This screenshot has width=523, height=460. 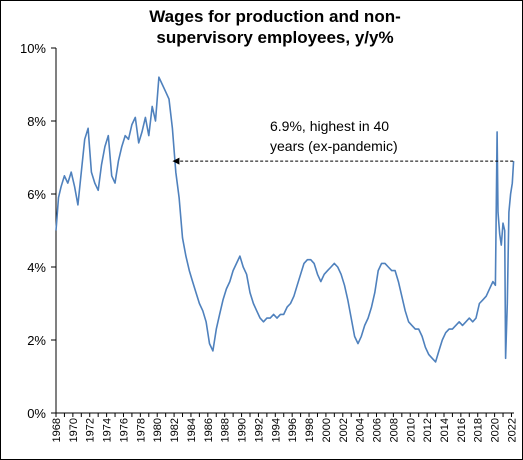 I want to click on x-tick-label: 2004, so click(x=361, y=430).